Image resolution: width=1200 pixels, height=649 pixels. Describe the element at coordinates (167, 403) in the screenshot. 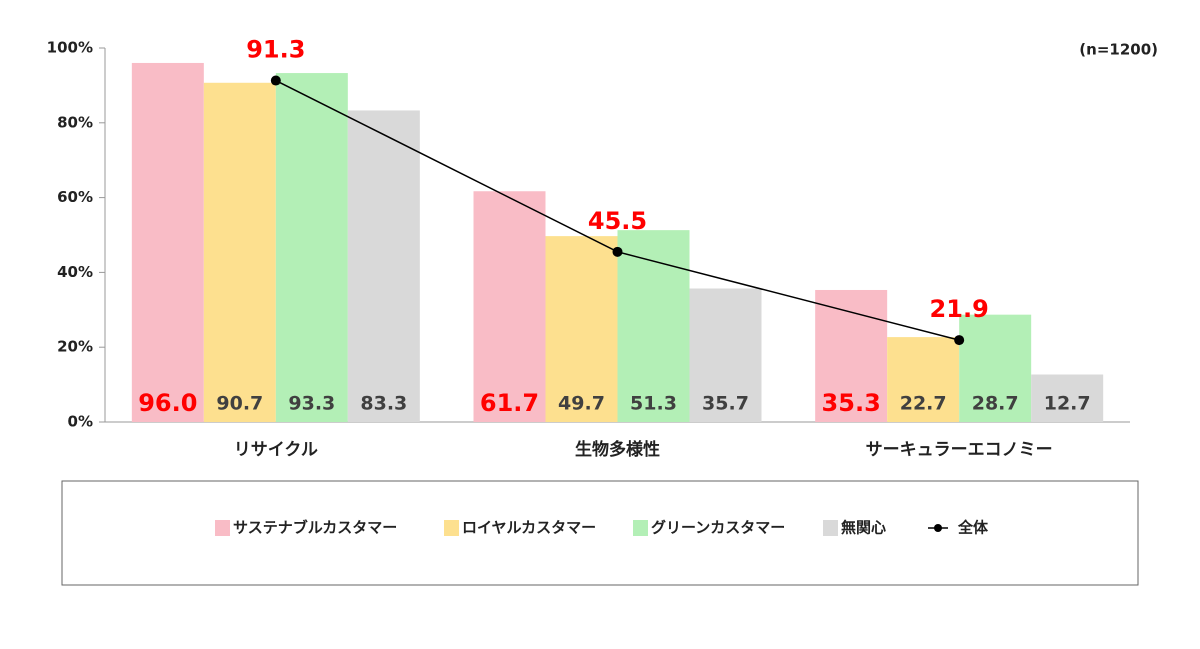

I see `value-label: 96.0` at that location.